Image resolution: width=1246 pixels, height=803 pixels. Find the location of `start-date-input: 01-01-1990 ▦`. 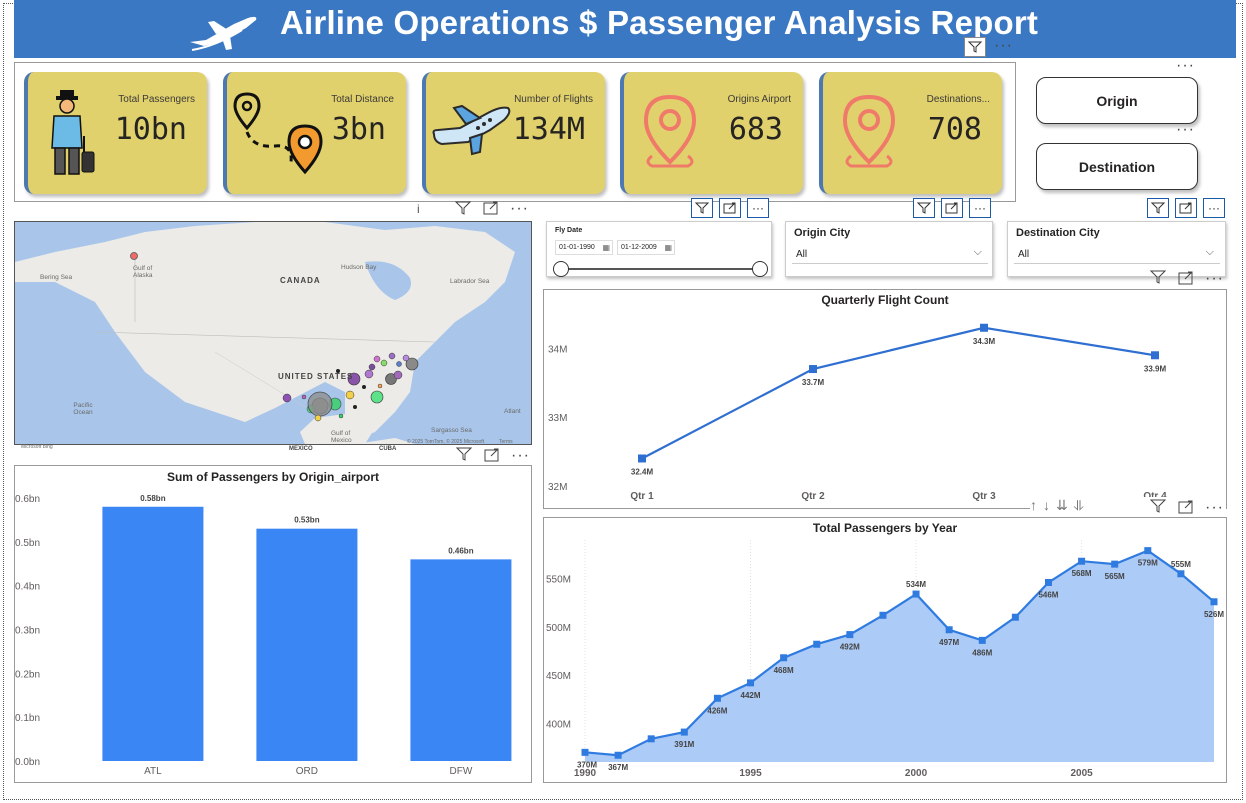

start-date-input: 01-01-1990 ▦ is located at coordinates (584, 247).